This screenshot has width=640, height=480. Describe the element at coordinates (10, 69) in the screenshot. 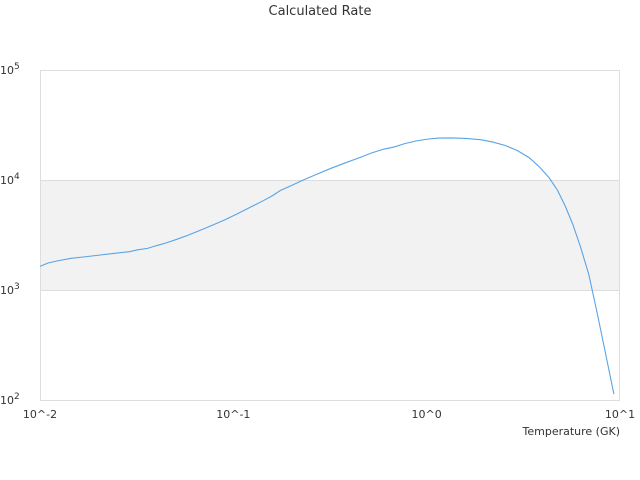

I see `y-tick-label: 105` at that location.